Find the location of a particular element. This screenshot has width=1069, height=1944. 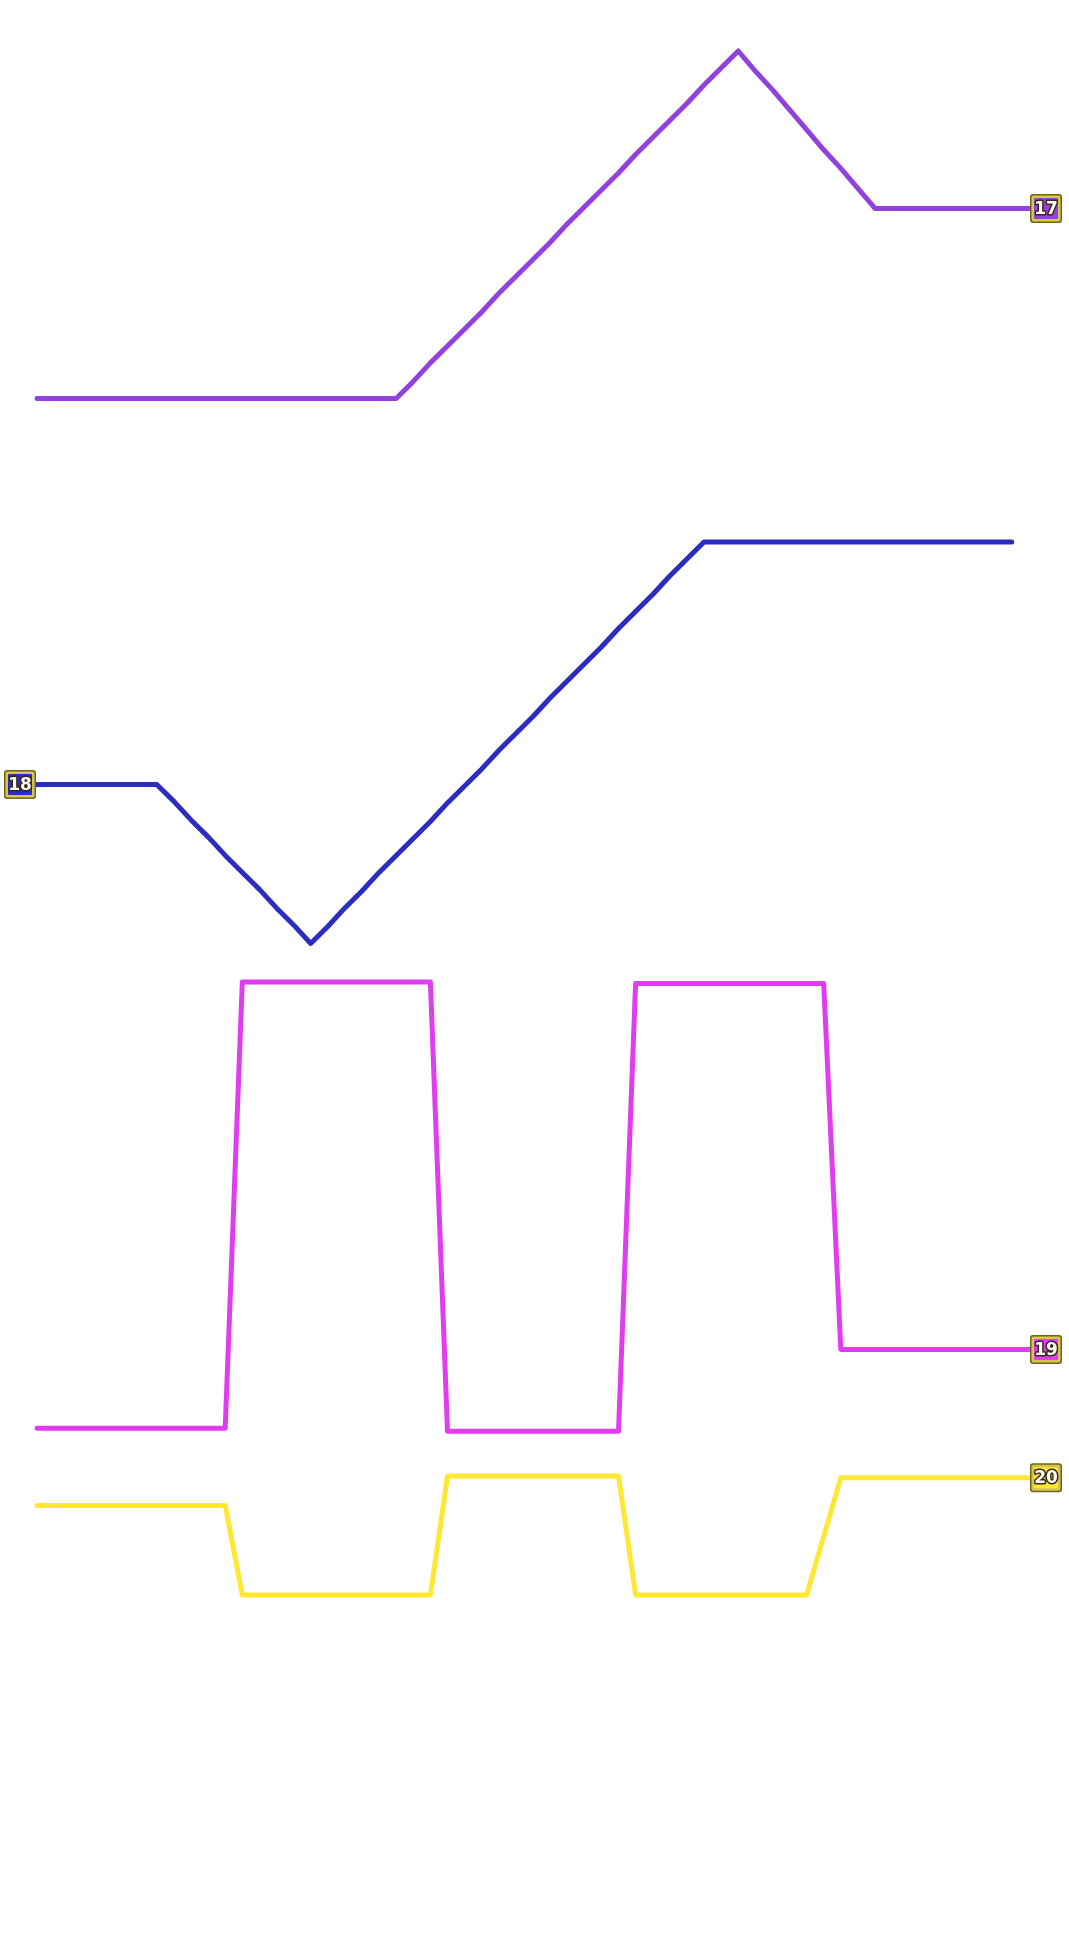

series-label: 19 is located at coordinates (1046, 1348).